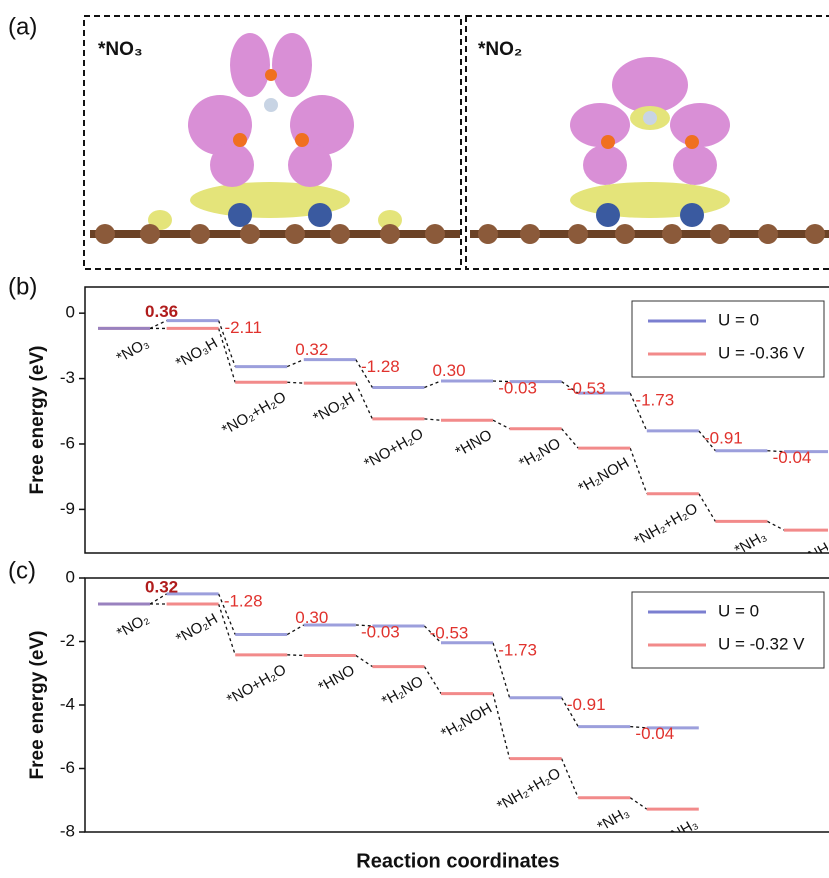 This screenshot has width=829, height=878. Describe the element at coordinates (761, 352) in the screenshot. I see `legend-label: U = -0.36 V` at that location.